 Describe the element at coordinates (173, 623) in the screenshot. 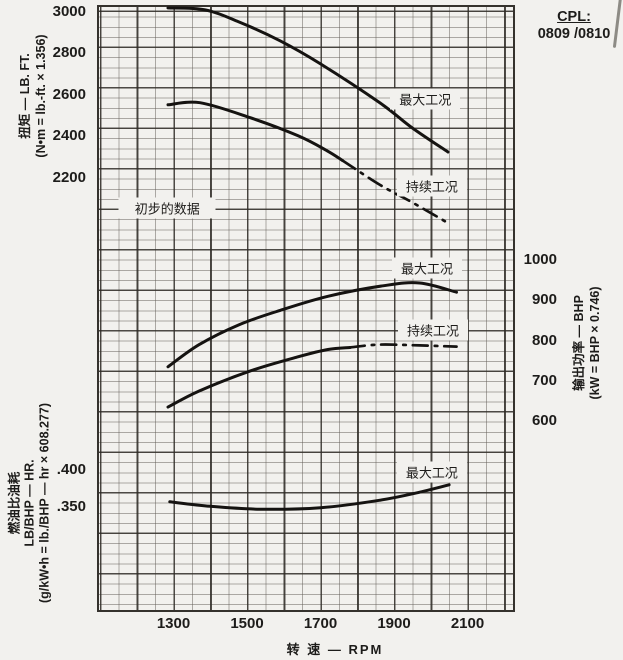

I see `rpm-tick-1300: 1300` at that location.